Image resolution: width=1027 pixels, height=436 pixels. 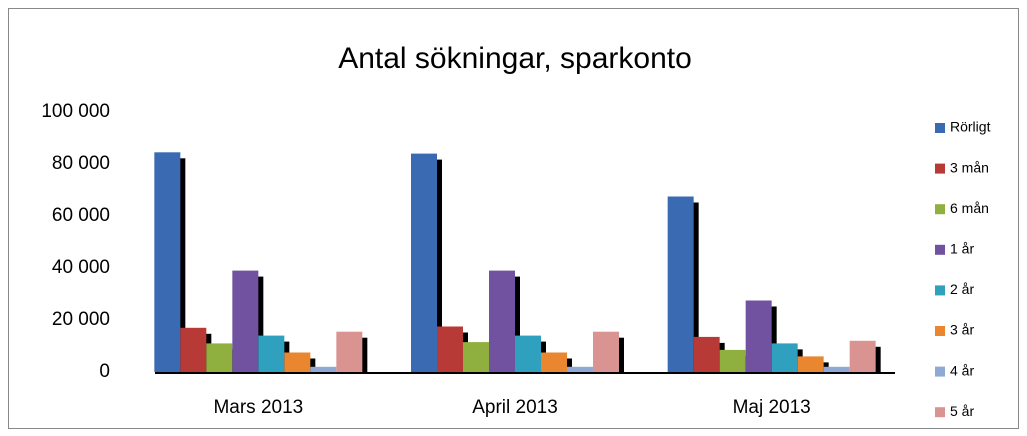 I want to click on legend-label: 6 mån, so click(x=969, y=208).